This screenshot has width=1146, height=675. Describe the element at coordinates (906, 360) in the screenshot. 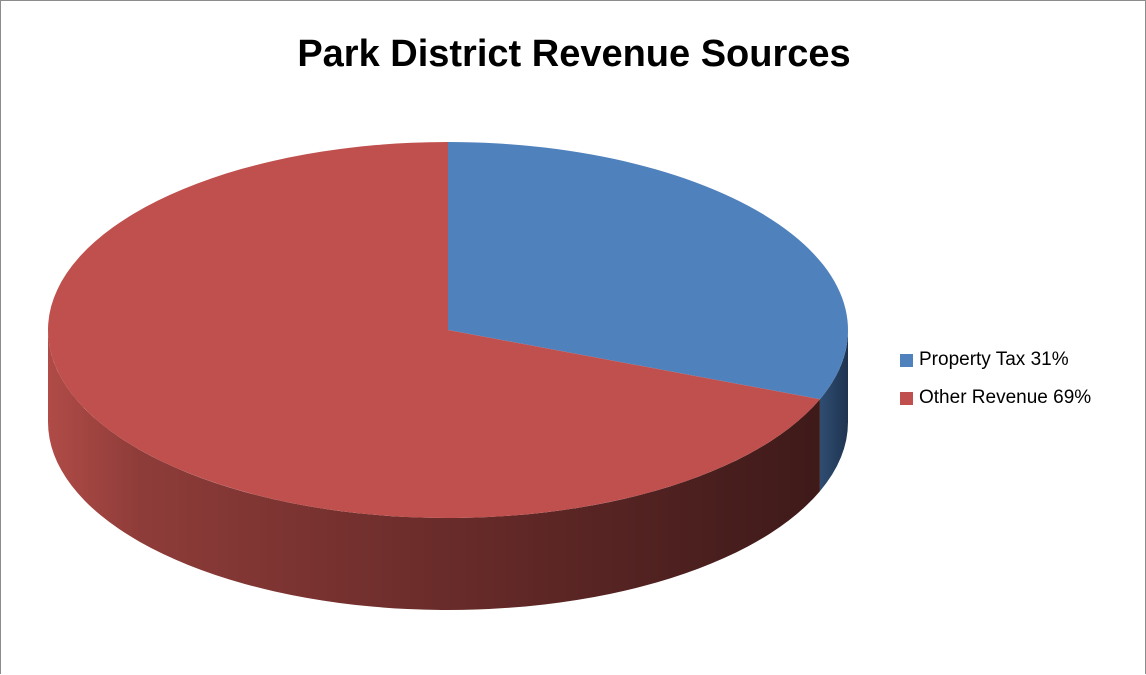

I see `legend-swatch-property-tax` at that location.